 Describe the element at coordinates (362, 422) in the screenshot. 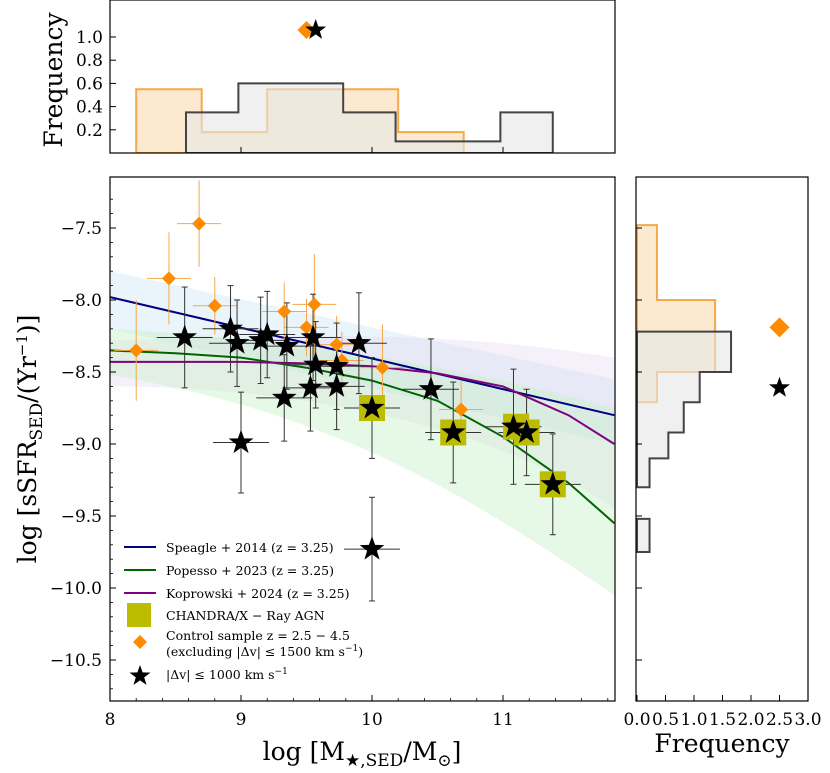

I see `koprowski-confidence-band` at that location.